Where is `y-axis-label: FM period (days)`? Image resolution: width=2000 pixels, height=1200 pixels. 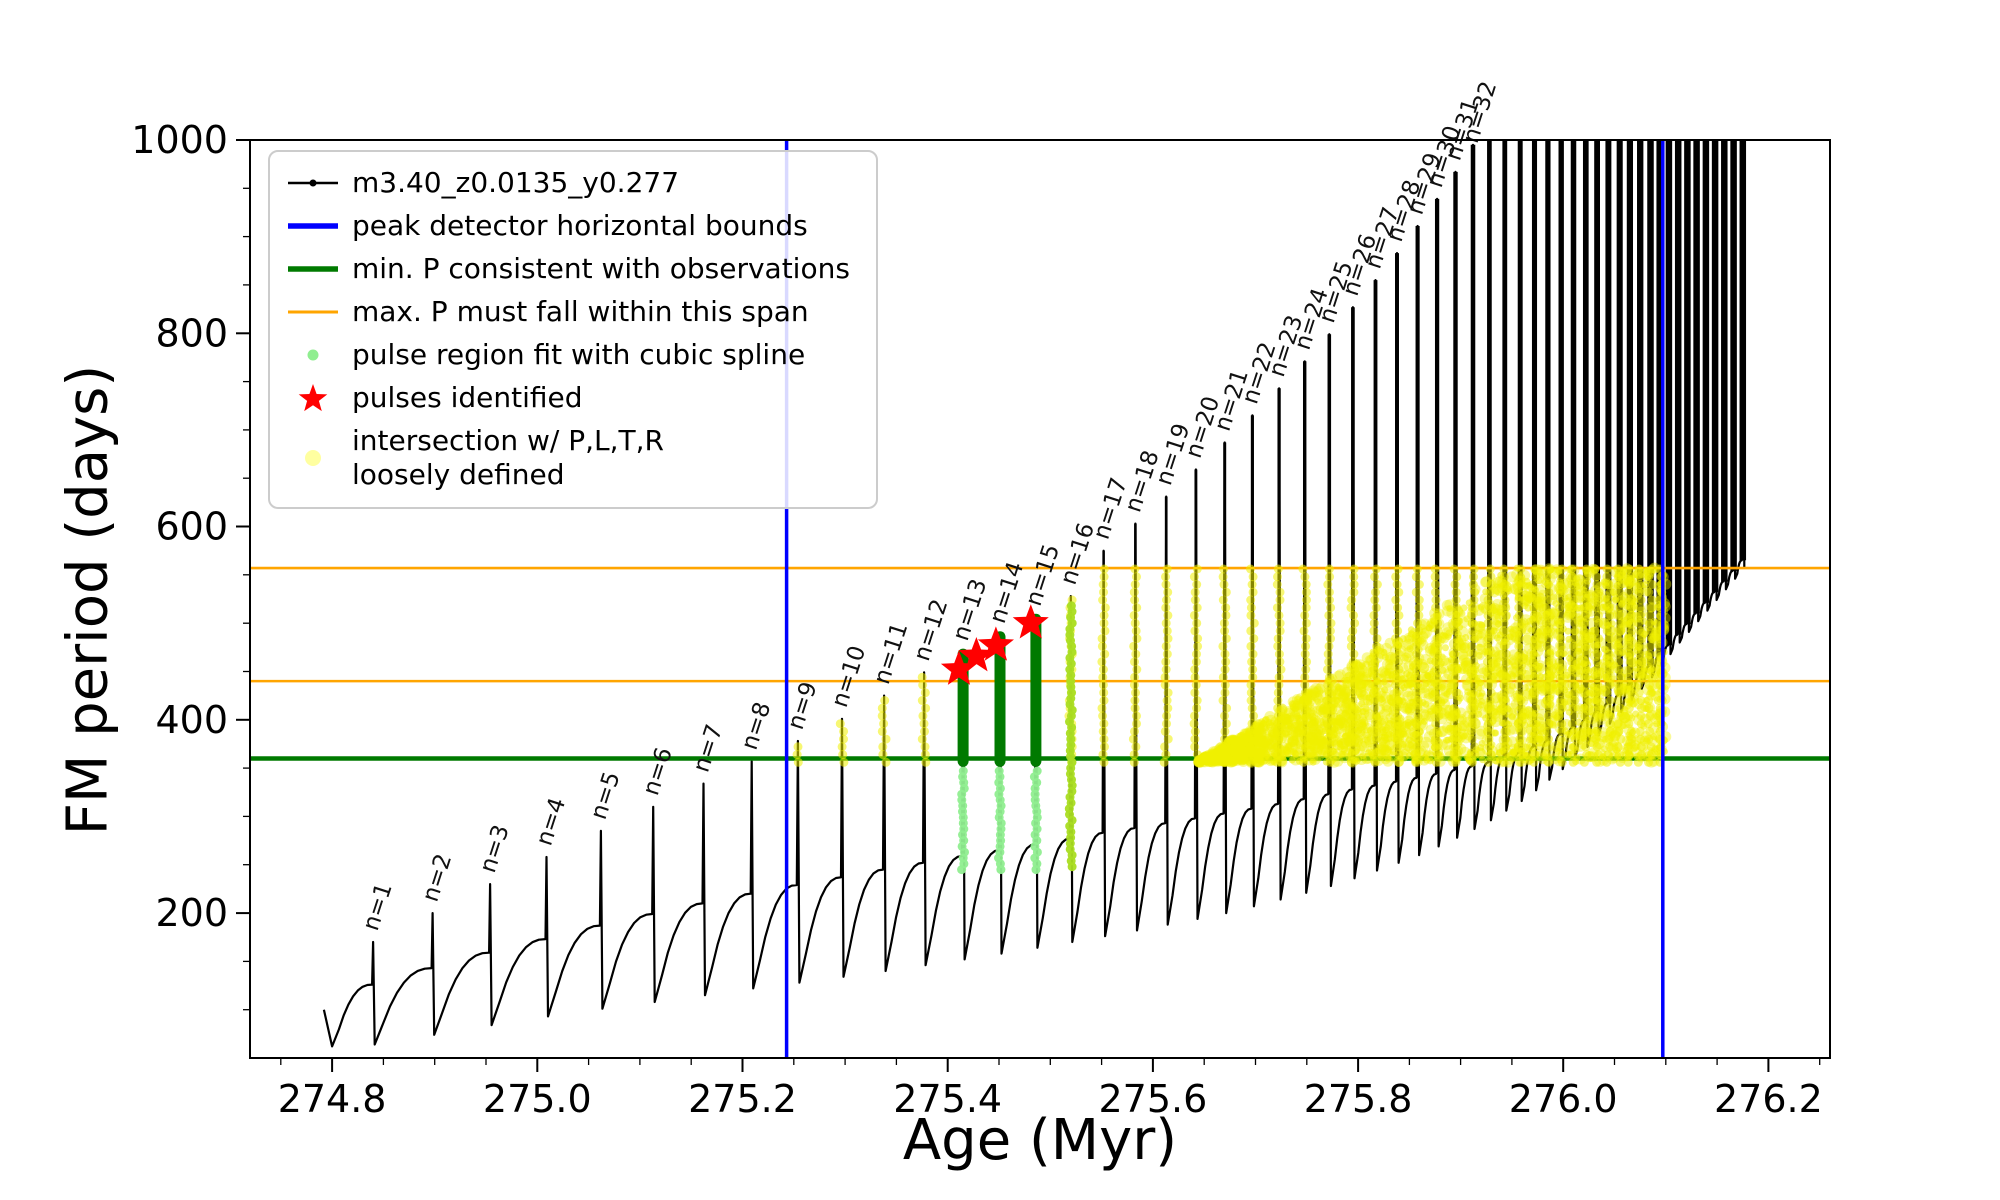 y-axis-label: FM period (days) is located at coordinates (88, 600).